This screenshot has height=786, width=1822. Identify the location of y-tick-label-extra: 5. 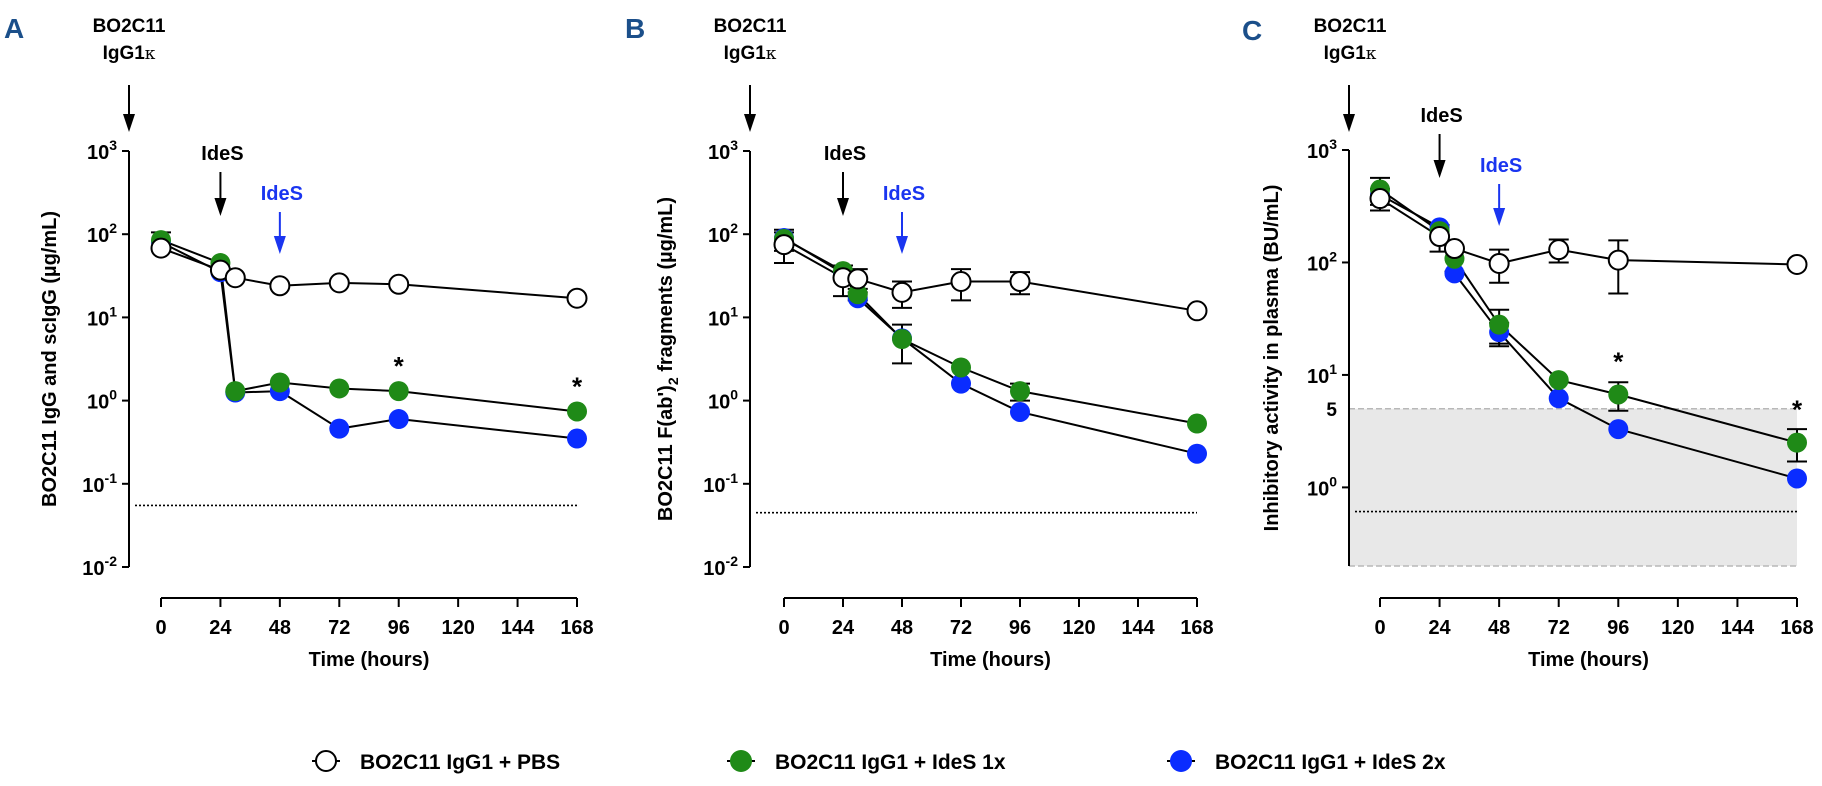
(1331, 410).